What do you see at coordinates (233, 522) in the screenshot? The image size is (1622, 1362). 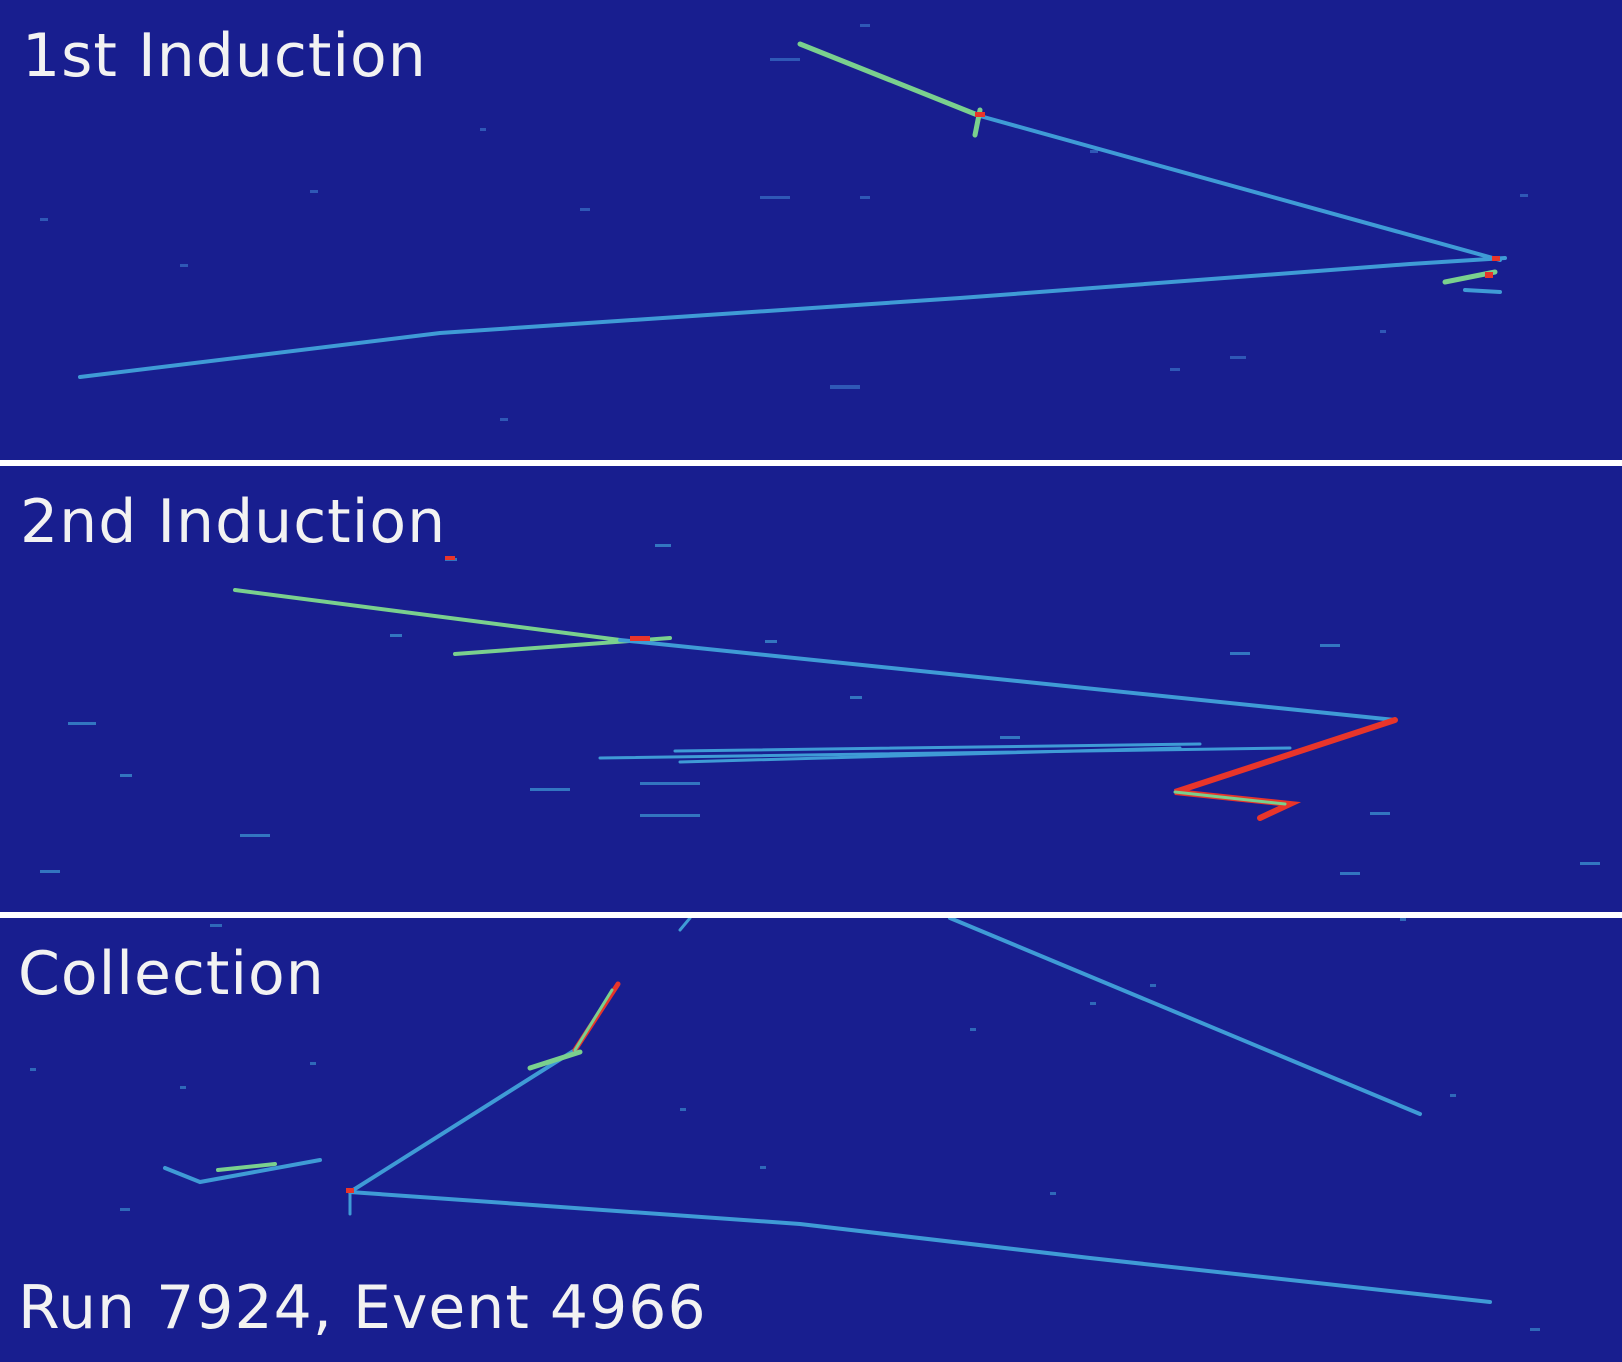 I see `induction-2-title: 2nd Induction` at bounding box center [233, 522].